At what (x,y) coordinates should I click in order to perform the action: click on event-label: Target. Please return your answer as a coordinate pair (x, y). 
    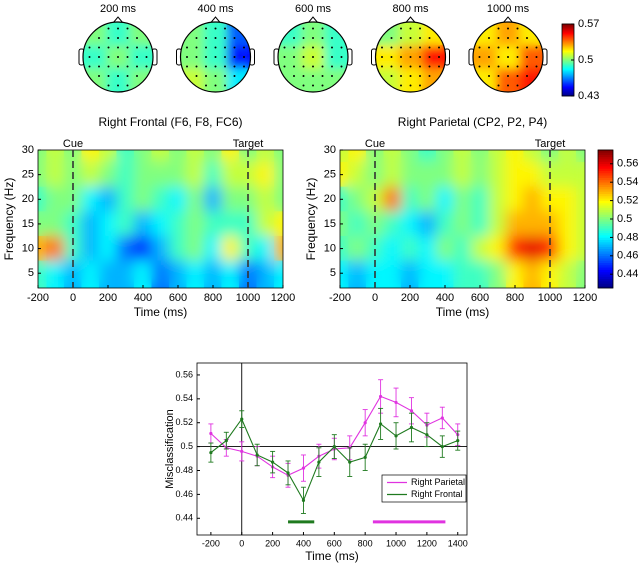
    Looking at the image, I should click on (248, 144).